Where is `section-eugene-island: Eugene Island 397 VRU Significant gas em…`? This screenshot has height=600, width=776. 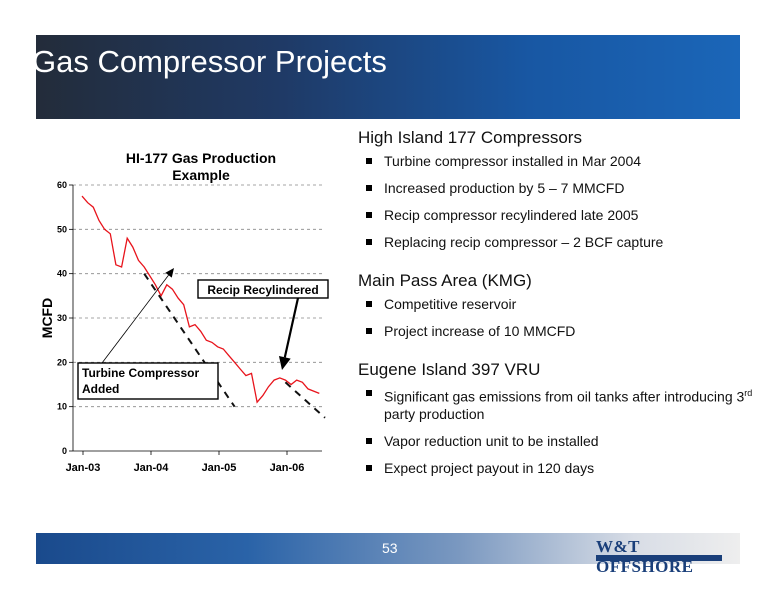 section-eugene-island: Eugene Island 397 VRU Significant gas em… is located at coordinates (558, 418).